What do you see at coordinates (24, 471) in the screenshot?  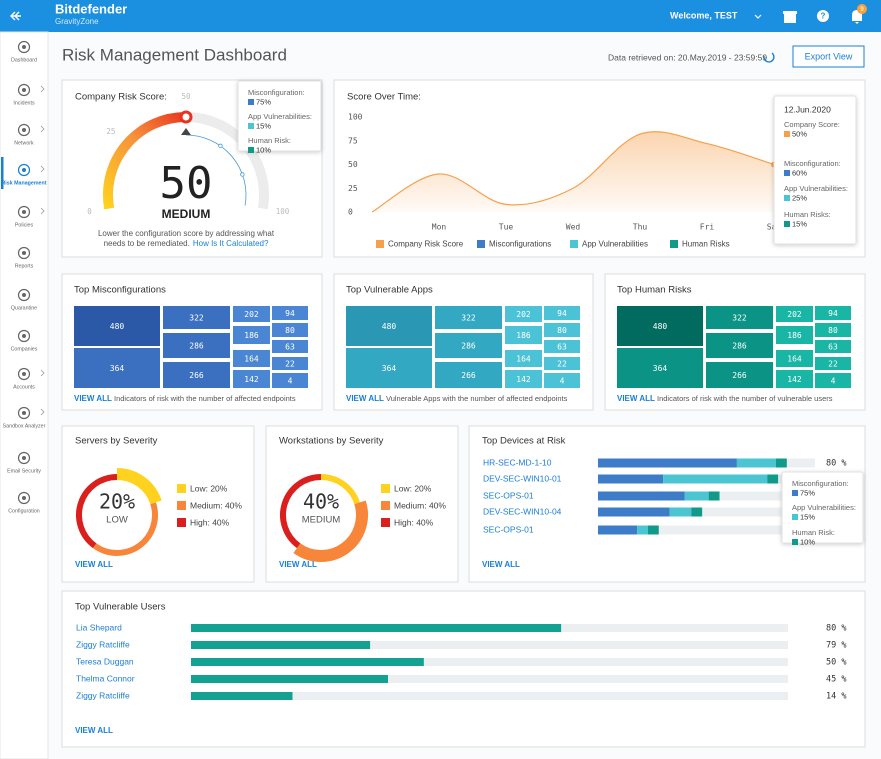 I see `nav-label: Email Security` at bounding box center [24, 471].